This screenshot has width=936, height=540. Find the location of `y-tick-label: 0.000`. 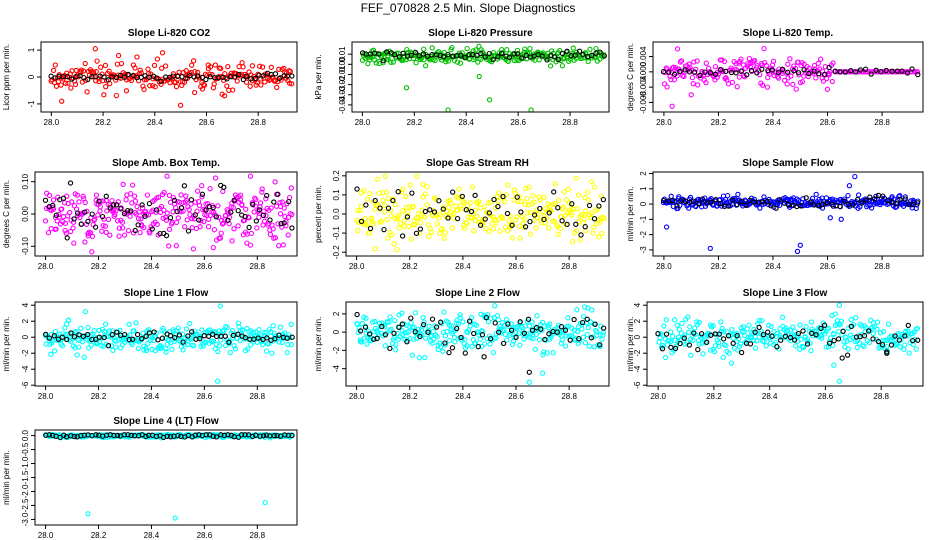

y-tick-label: 0.000 is located at coordinates (643, 71).